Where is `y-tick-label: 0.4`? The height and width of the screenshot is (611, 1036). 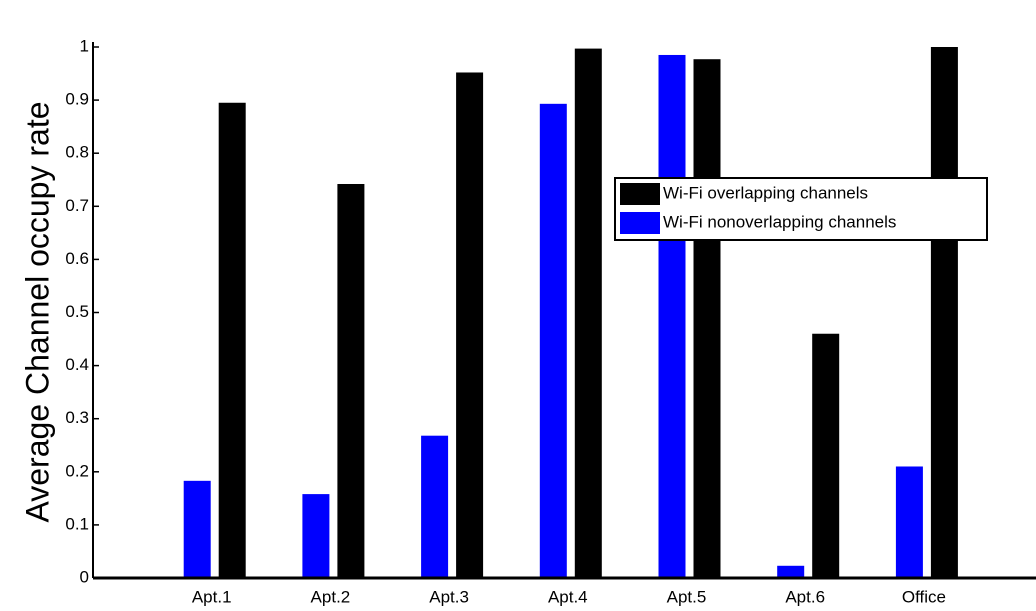
y-tick-label: 0.4 is located at coordinates (77, 364).